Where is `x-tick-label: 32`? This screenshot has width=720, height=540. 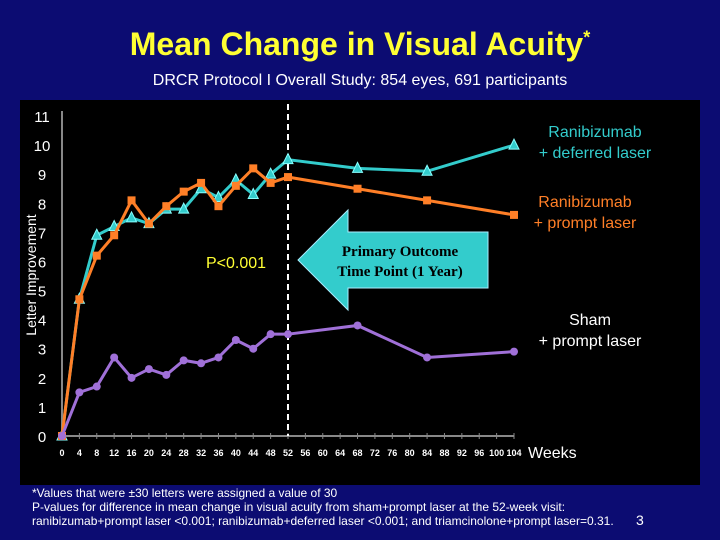
x-tick-label: 32 is located at coordinates (201, 453).